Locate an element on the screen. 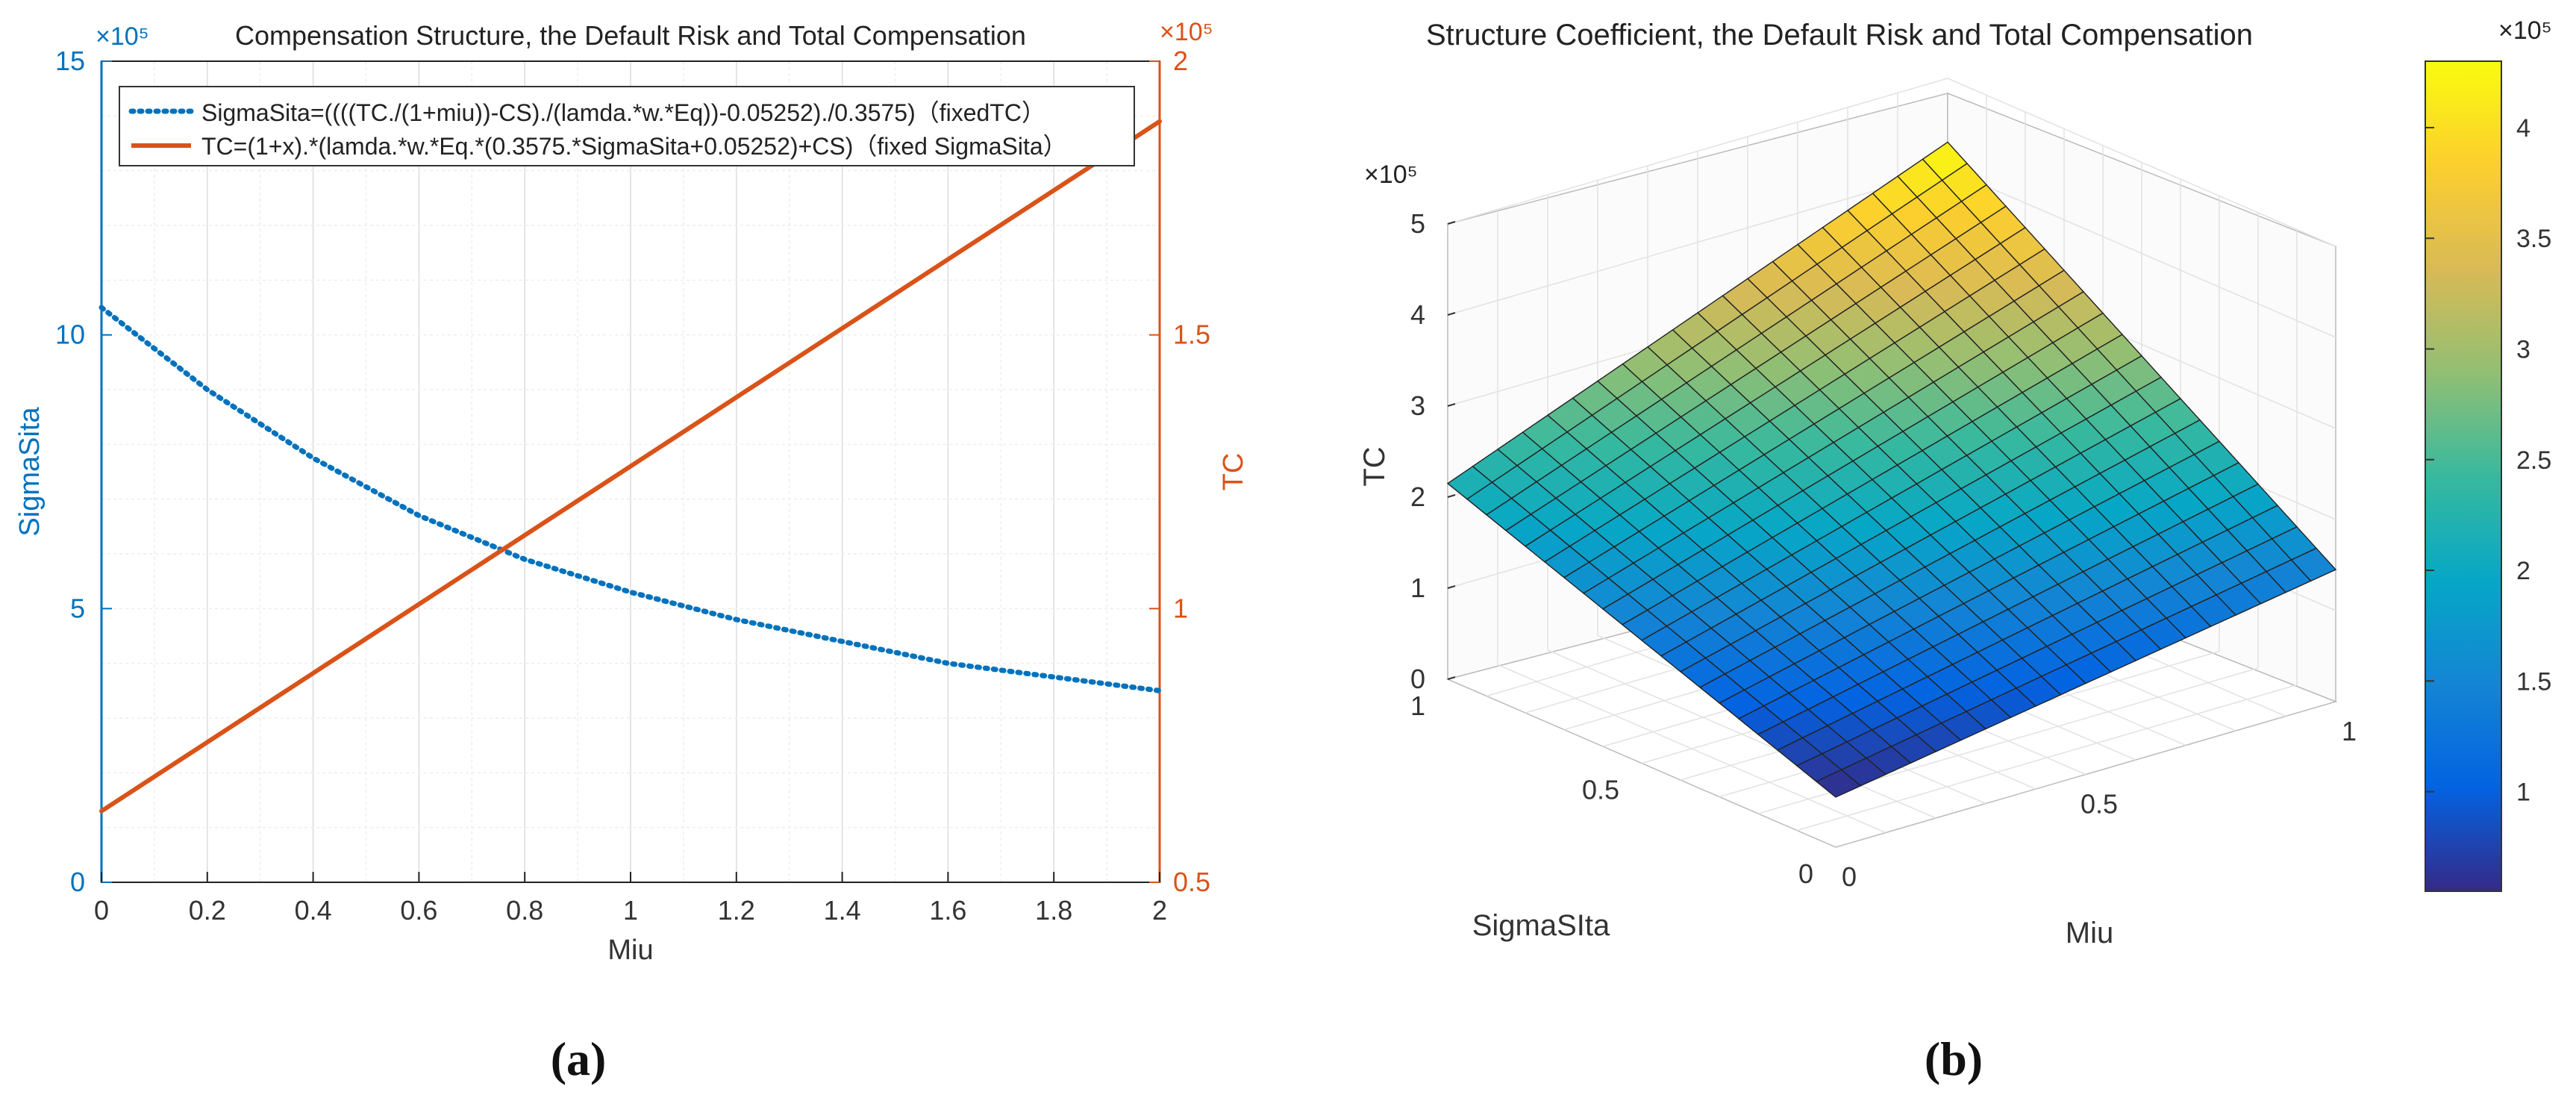 This screenshot has width=2576, height=1101. panel-a-x-label: Miu is located at coordinates (630, 950).